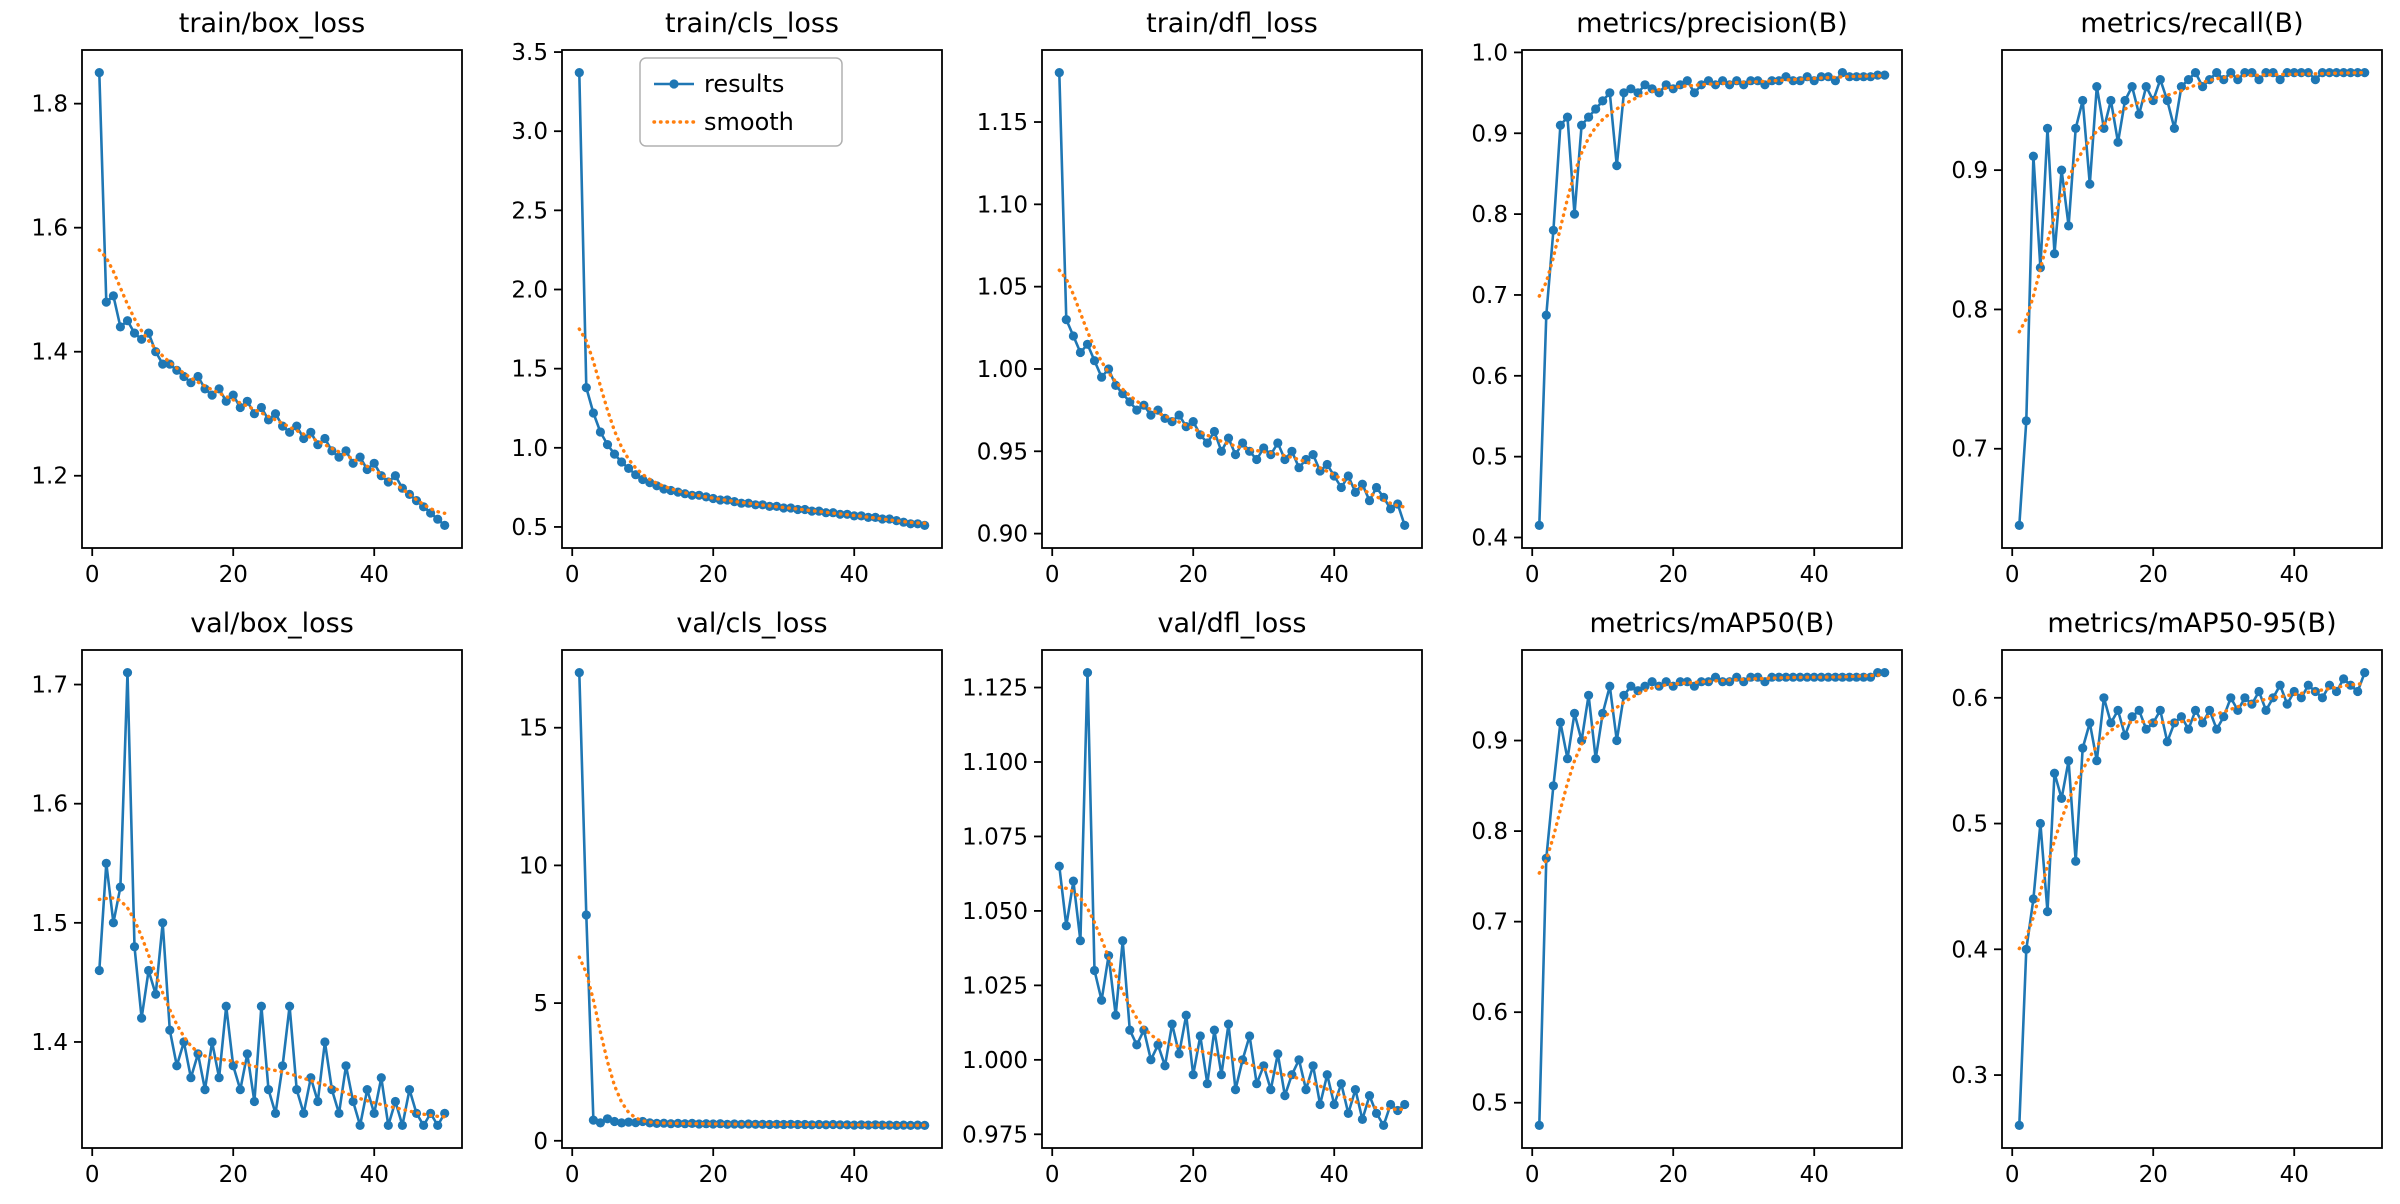  What do you see at coordinates (1969, 950) in the screenshot?
I see `y-tick-label: 0.4` at bounding box center [1969, 950].